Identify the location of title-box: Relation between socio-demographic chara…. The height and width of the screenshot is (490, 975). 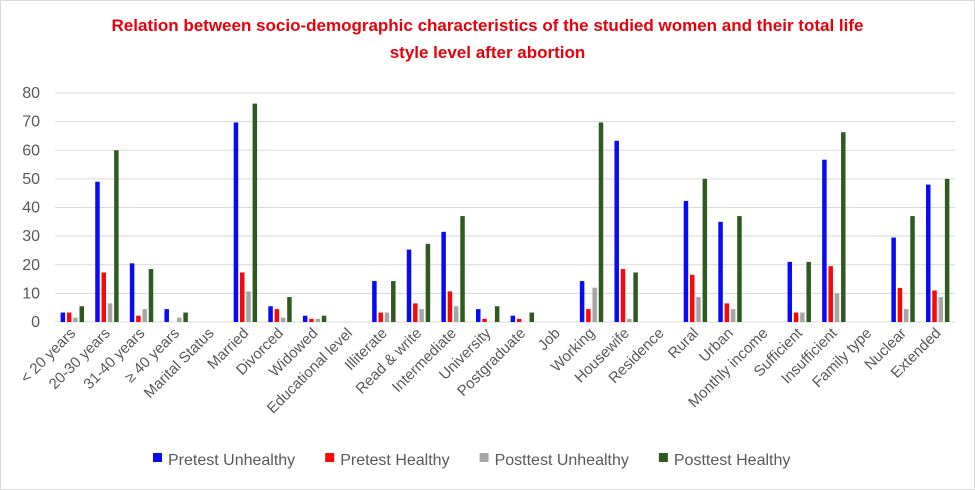
(487, 39).